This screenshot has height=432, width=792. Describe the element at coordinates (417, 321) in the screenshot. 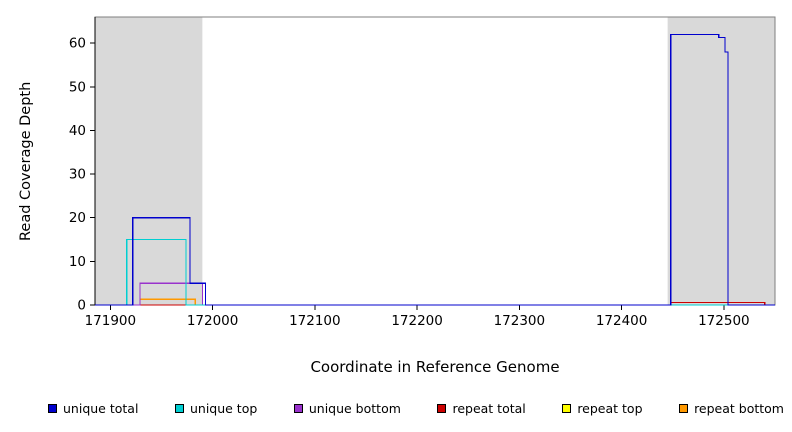

I see `x-tick-label: 172200` at that location.